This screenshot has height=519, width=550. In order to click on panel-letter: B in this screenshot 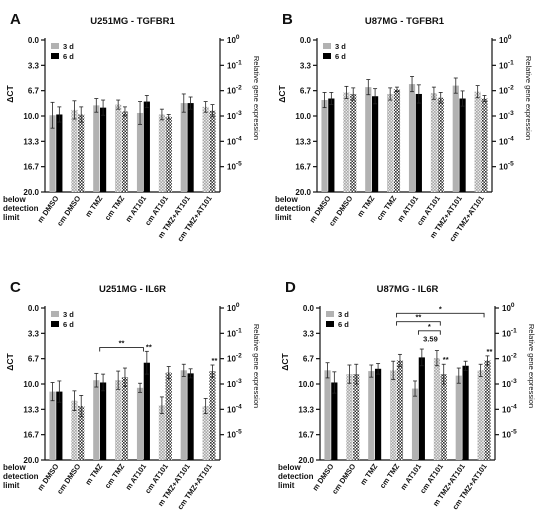, I will do `click(287, 19)`.